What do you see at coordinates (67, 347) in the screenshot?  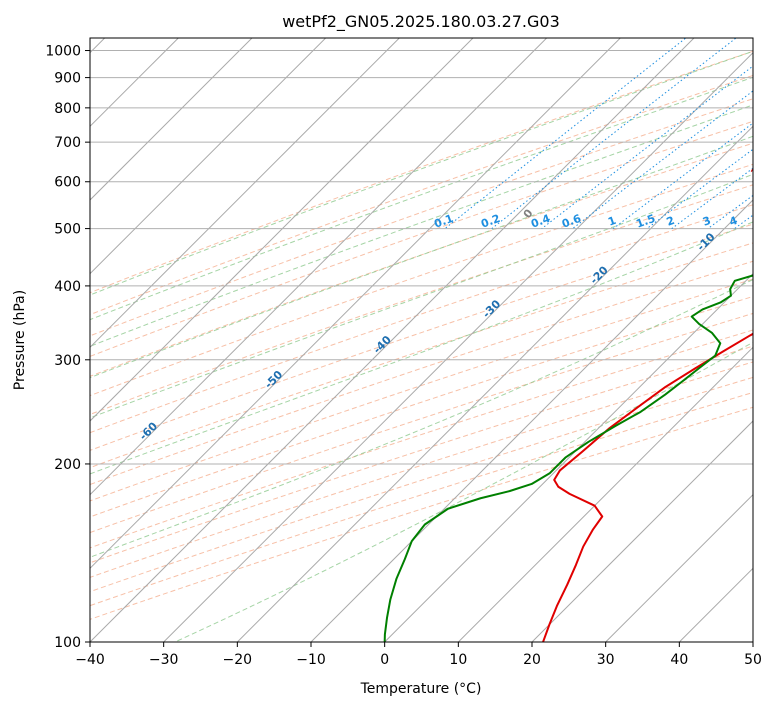 I see `y-axis: 1000 900 800 700 600 500 400 300 200 100` at bounding box center [67, 347].